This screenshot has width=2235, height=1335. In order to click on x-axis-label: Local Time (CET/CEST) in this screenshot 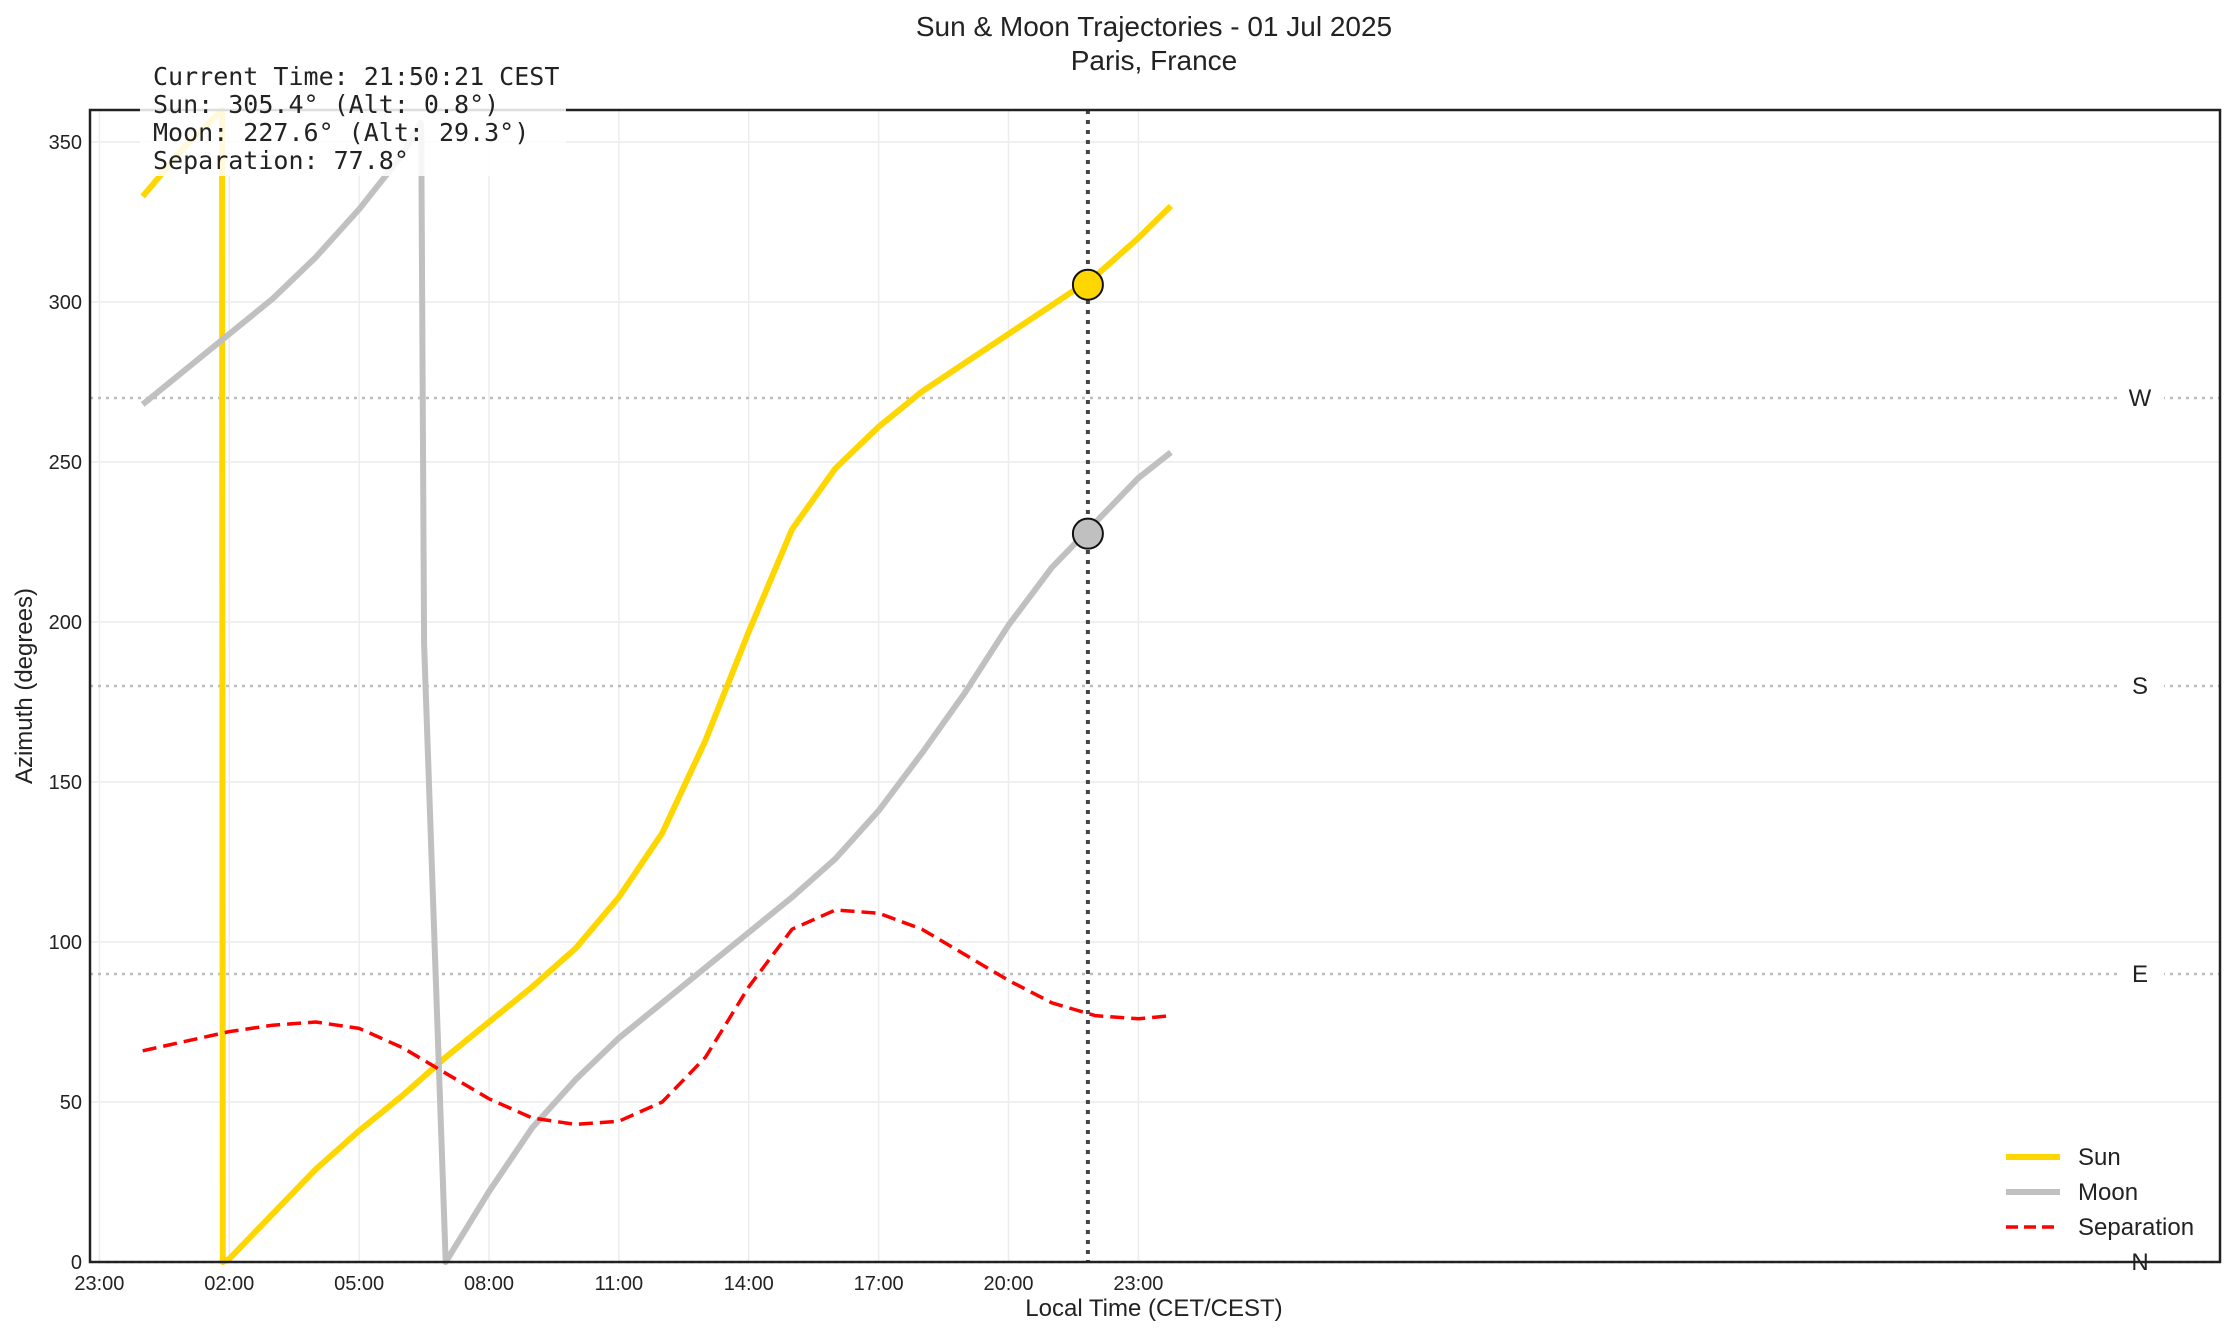, I will do `click(1153, 1308)`.